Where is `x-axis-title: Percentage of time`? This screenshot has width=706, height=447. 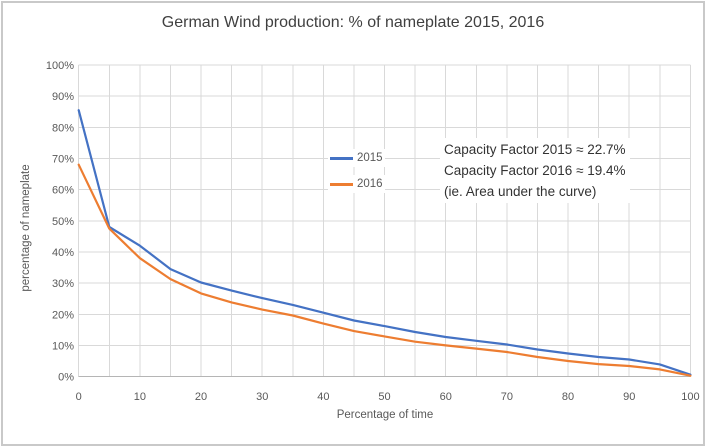
x-axis-title: Percentage of time is located at coordinates (385, 415).